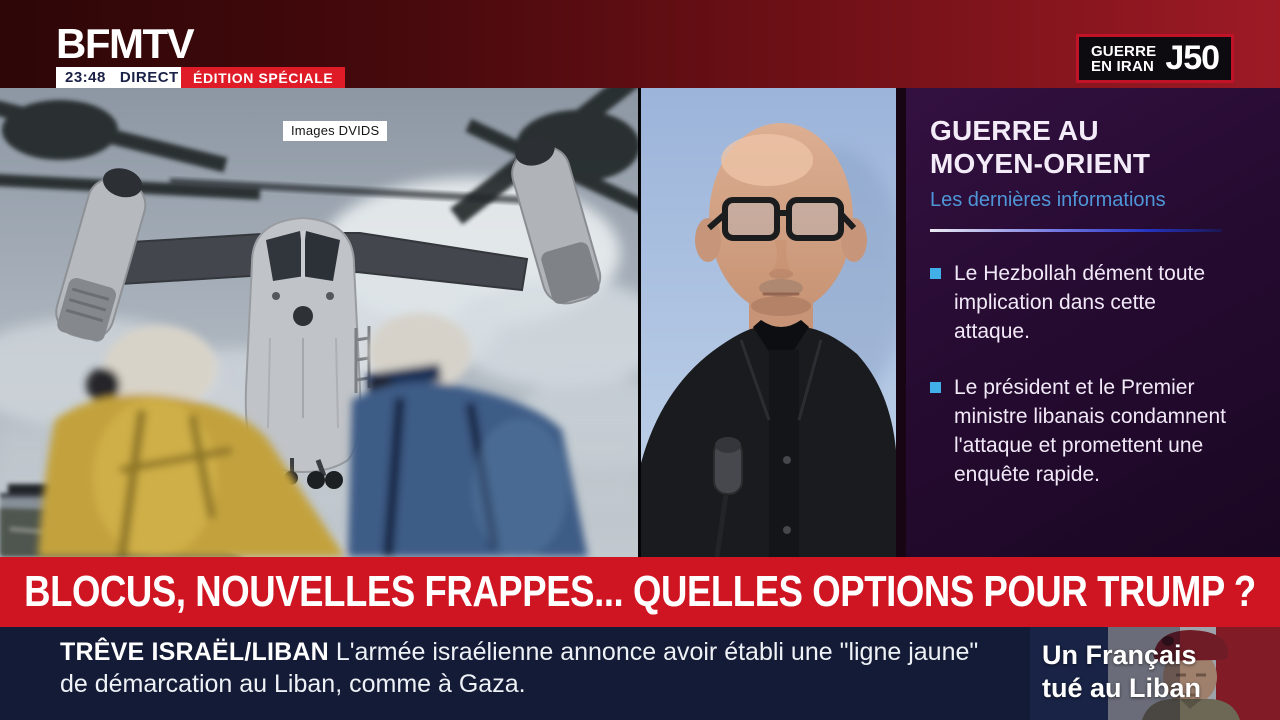 Image resolution: width=1280 pixels, height=720 pixels. What do you see at coordinates (1040, 147) in the screenshot?
I see `panel-title: GUERRE AU MOYEN-ORIENT` at bounding box center [1040, 147].